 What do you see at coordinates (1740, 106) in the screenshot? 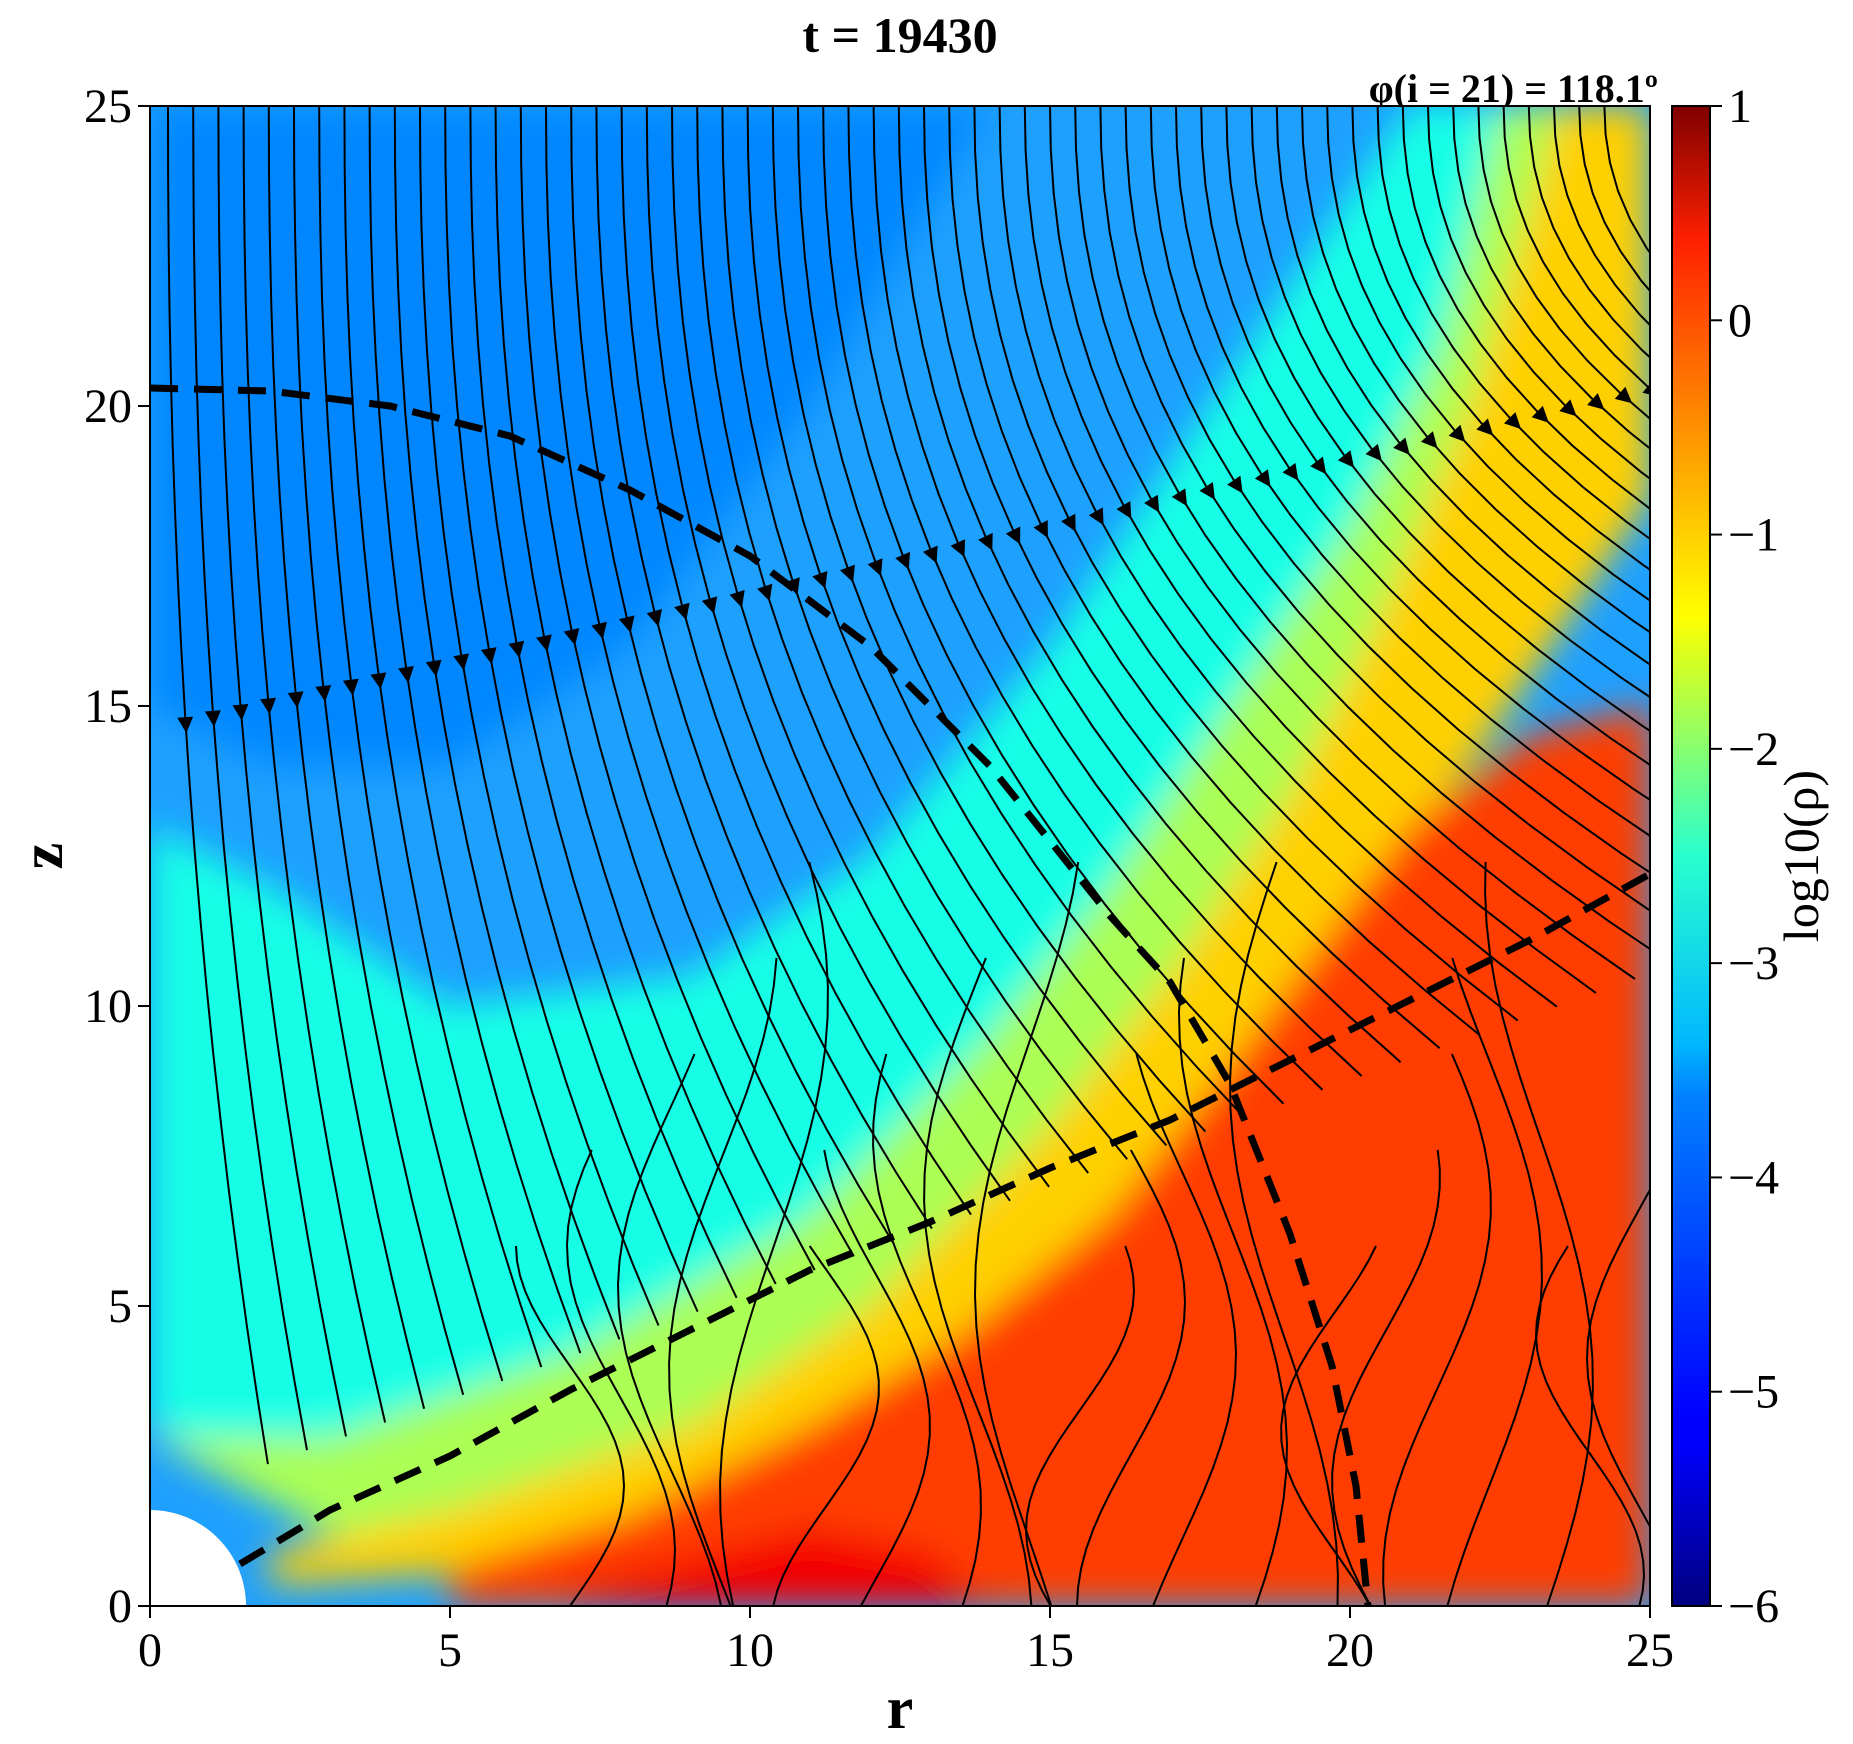
I see `colorbar-tick-label: 1` at bounding box center [1740, 106].